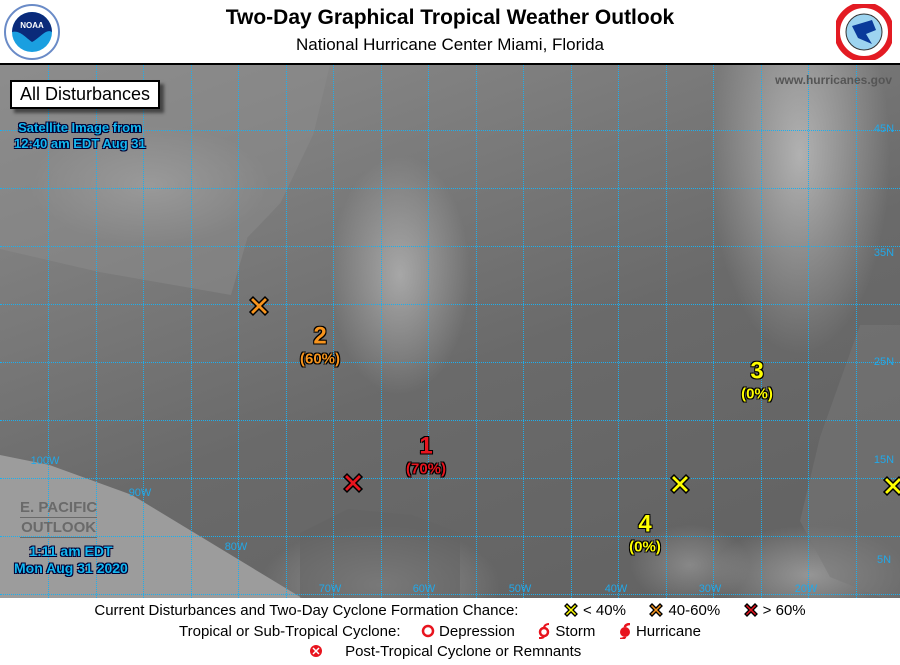 The image size is (900, 665). Describe the element at coordinates (757, 371) in the screenshot. I see `disturbance-3-id: 3` at that location.